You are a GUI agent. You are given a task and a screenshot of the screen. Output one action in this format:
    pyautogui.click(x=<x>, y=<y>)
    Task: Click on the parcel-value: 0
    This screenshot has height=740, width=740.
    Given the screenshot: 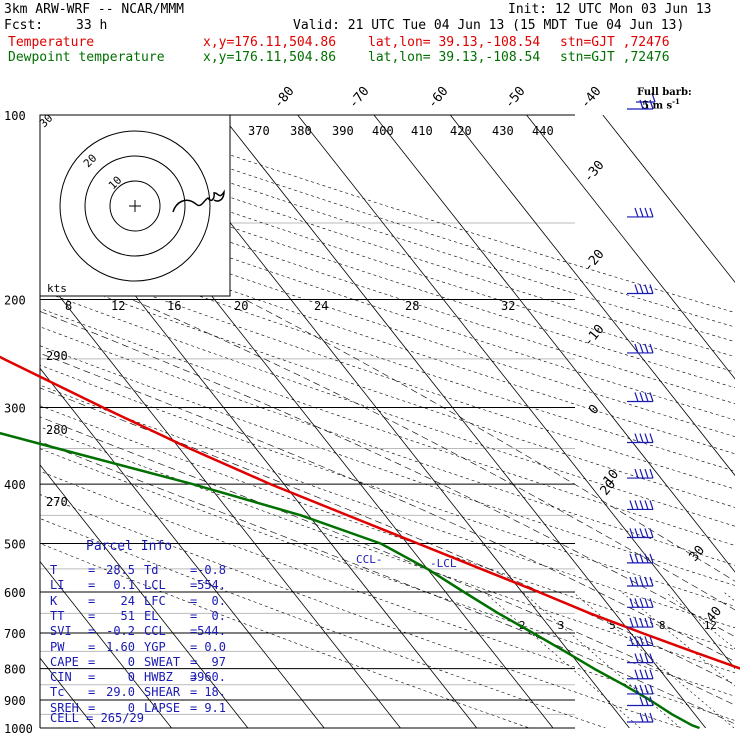 What is the action you would take?
    pyautogui.click(x=131, y=661)
    